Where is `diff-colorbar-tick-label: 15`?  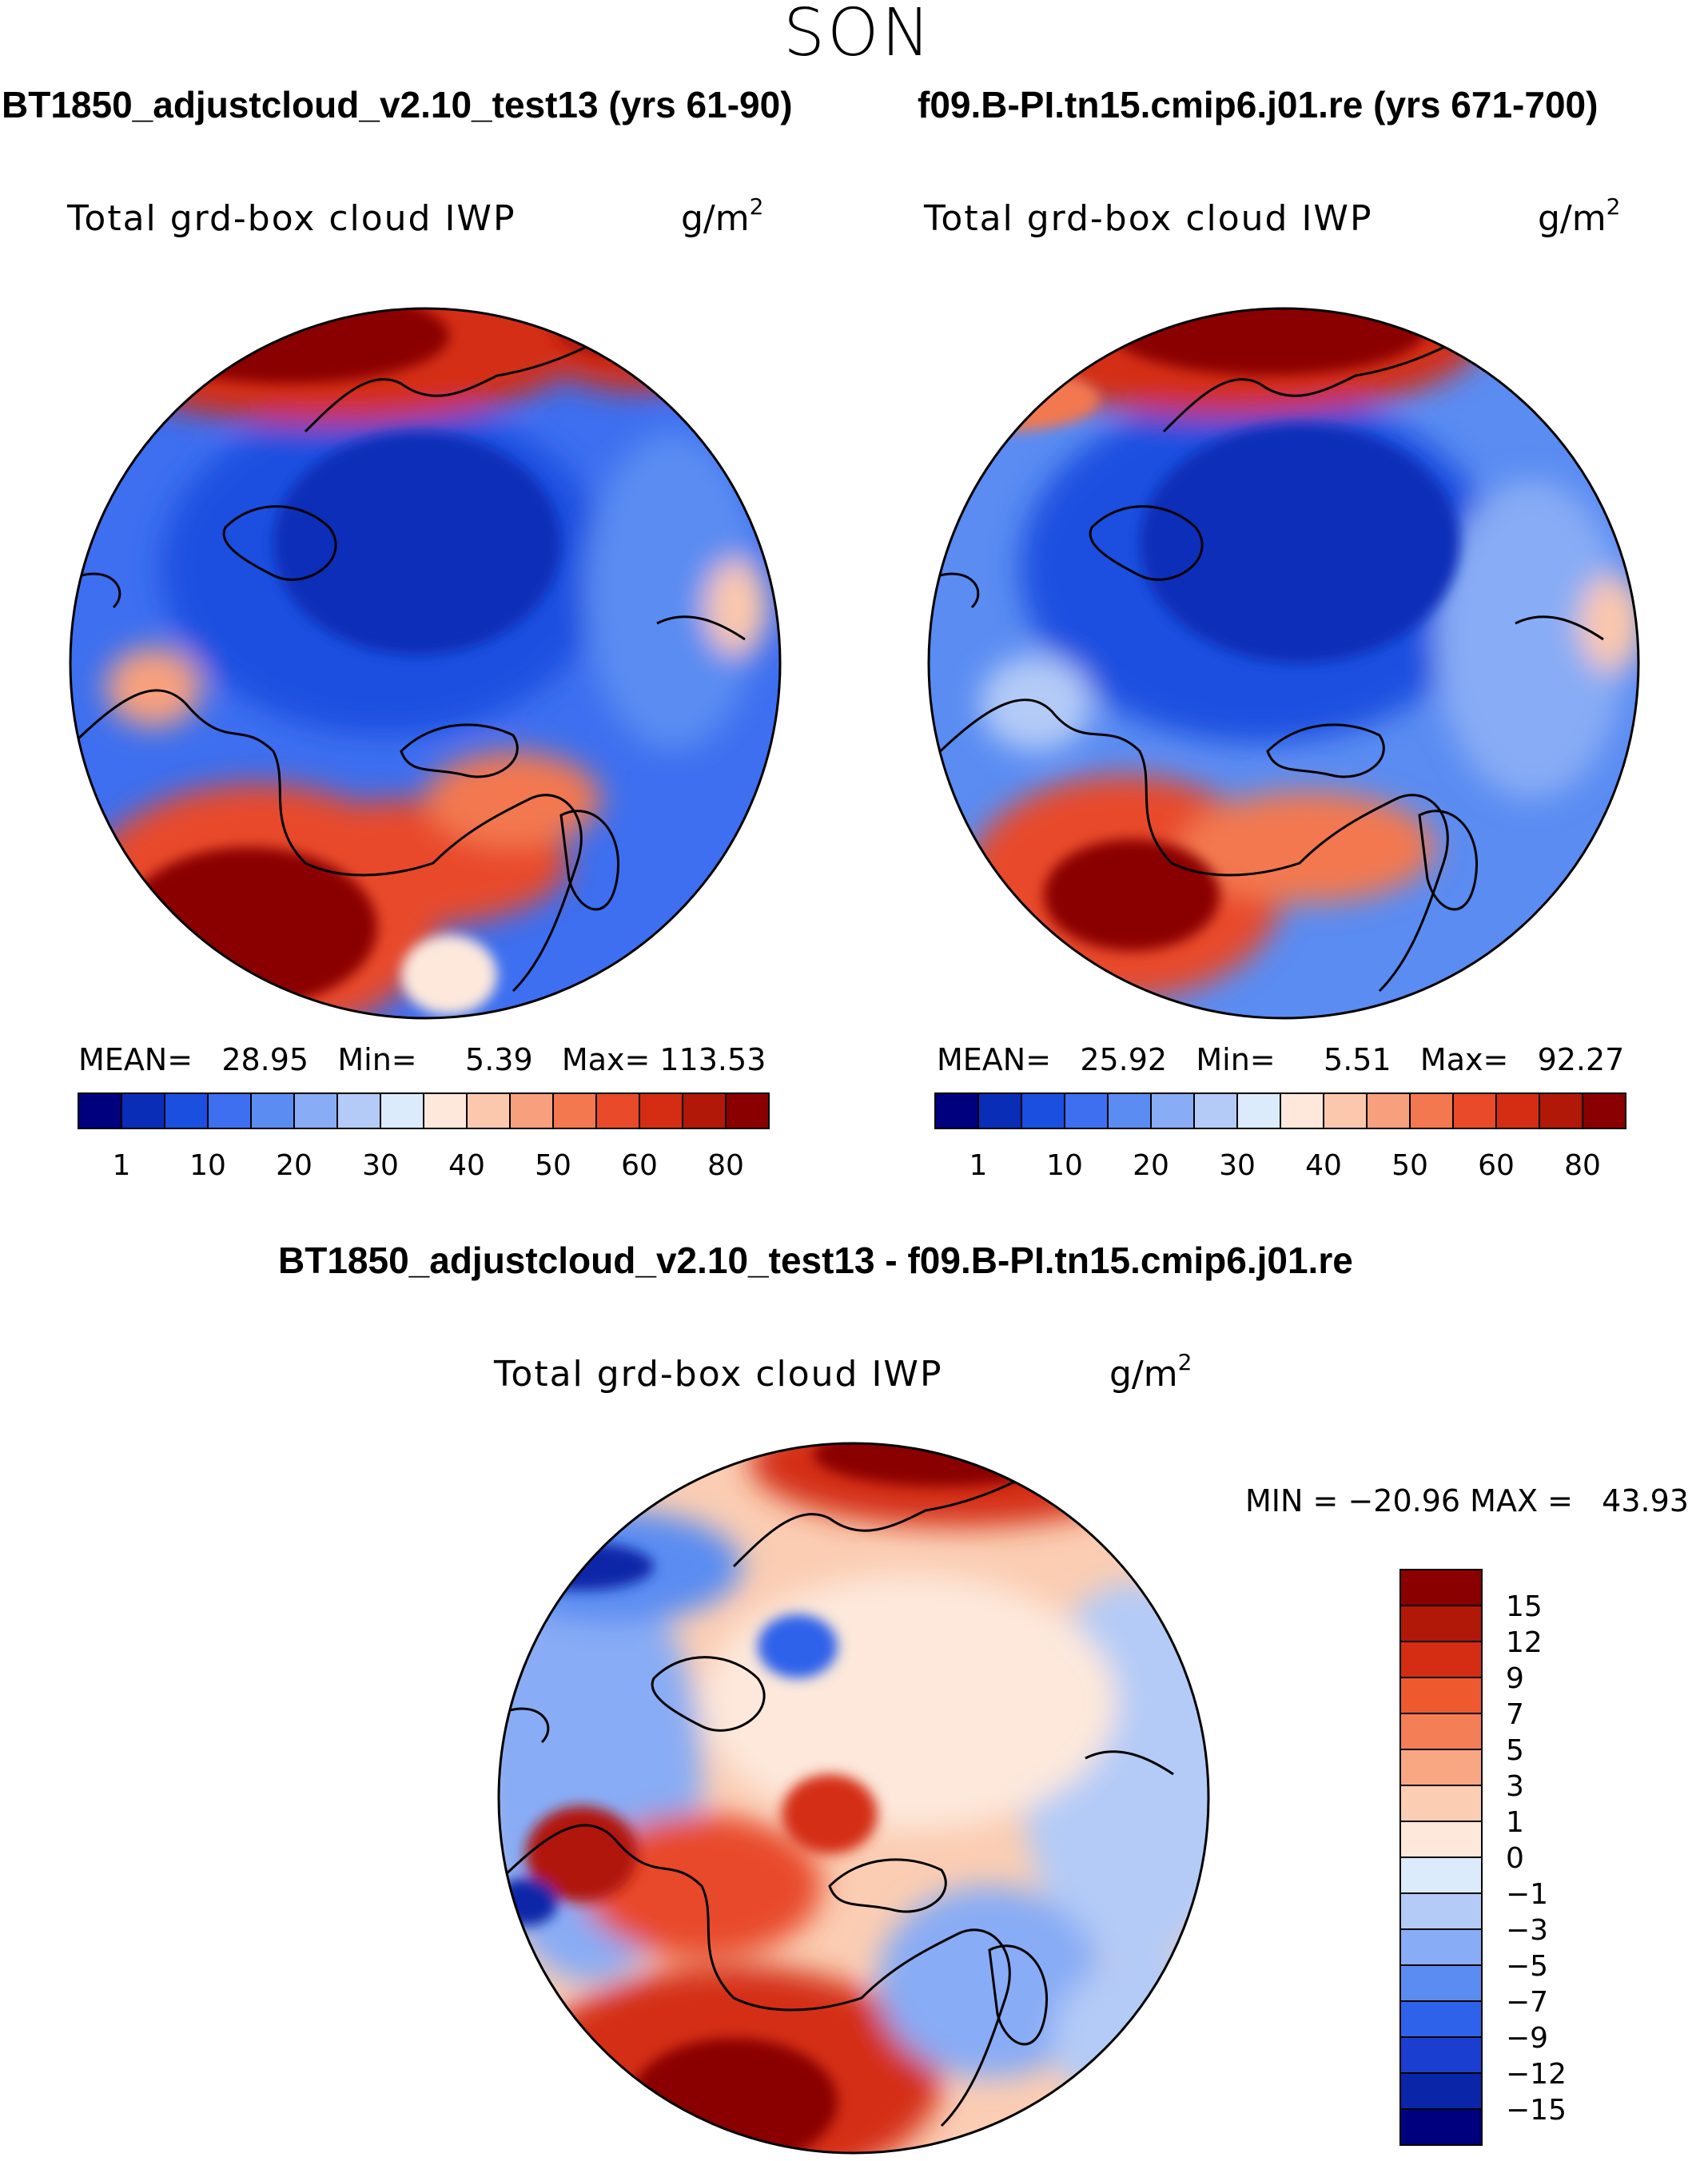
diff-colorbar-tick-label: 15 is located at coordinates (1524, 1606).